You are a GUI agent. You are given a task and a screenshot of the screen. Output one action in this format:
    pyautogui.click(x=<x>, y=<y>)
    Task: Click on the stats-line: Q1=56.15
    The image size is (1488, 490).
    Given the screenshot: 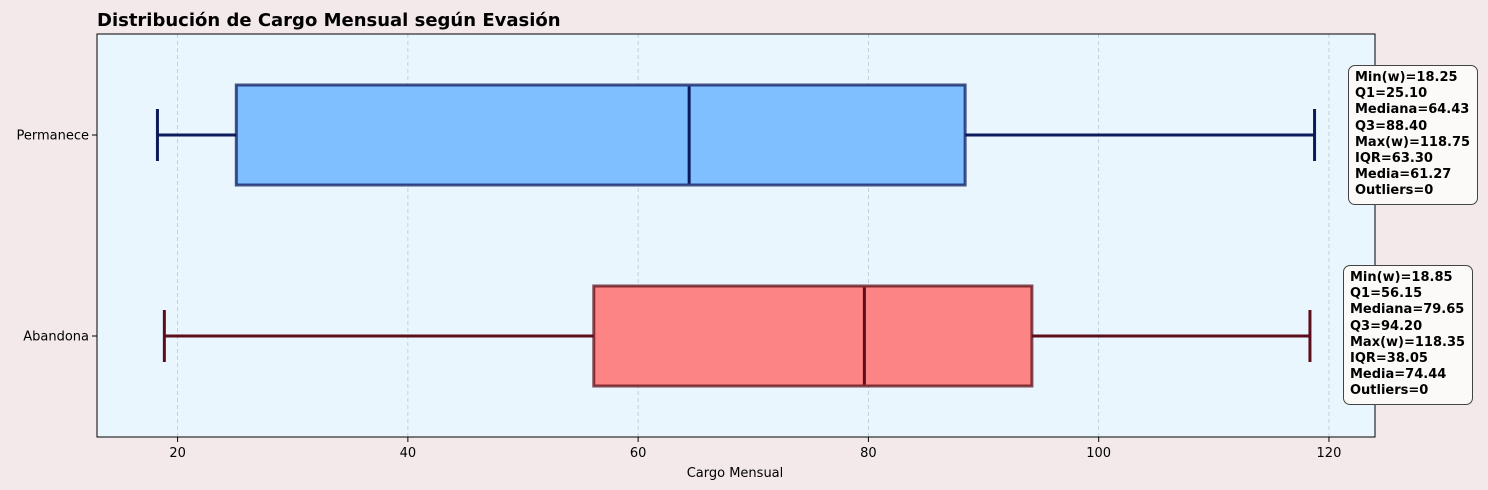 What is the action you would take?
    pyautogui.click(x=1386, y=294)
    